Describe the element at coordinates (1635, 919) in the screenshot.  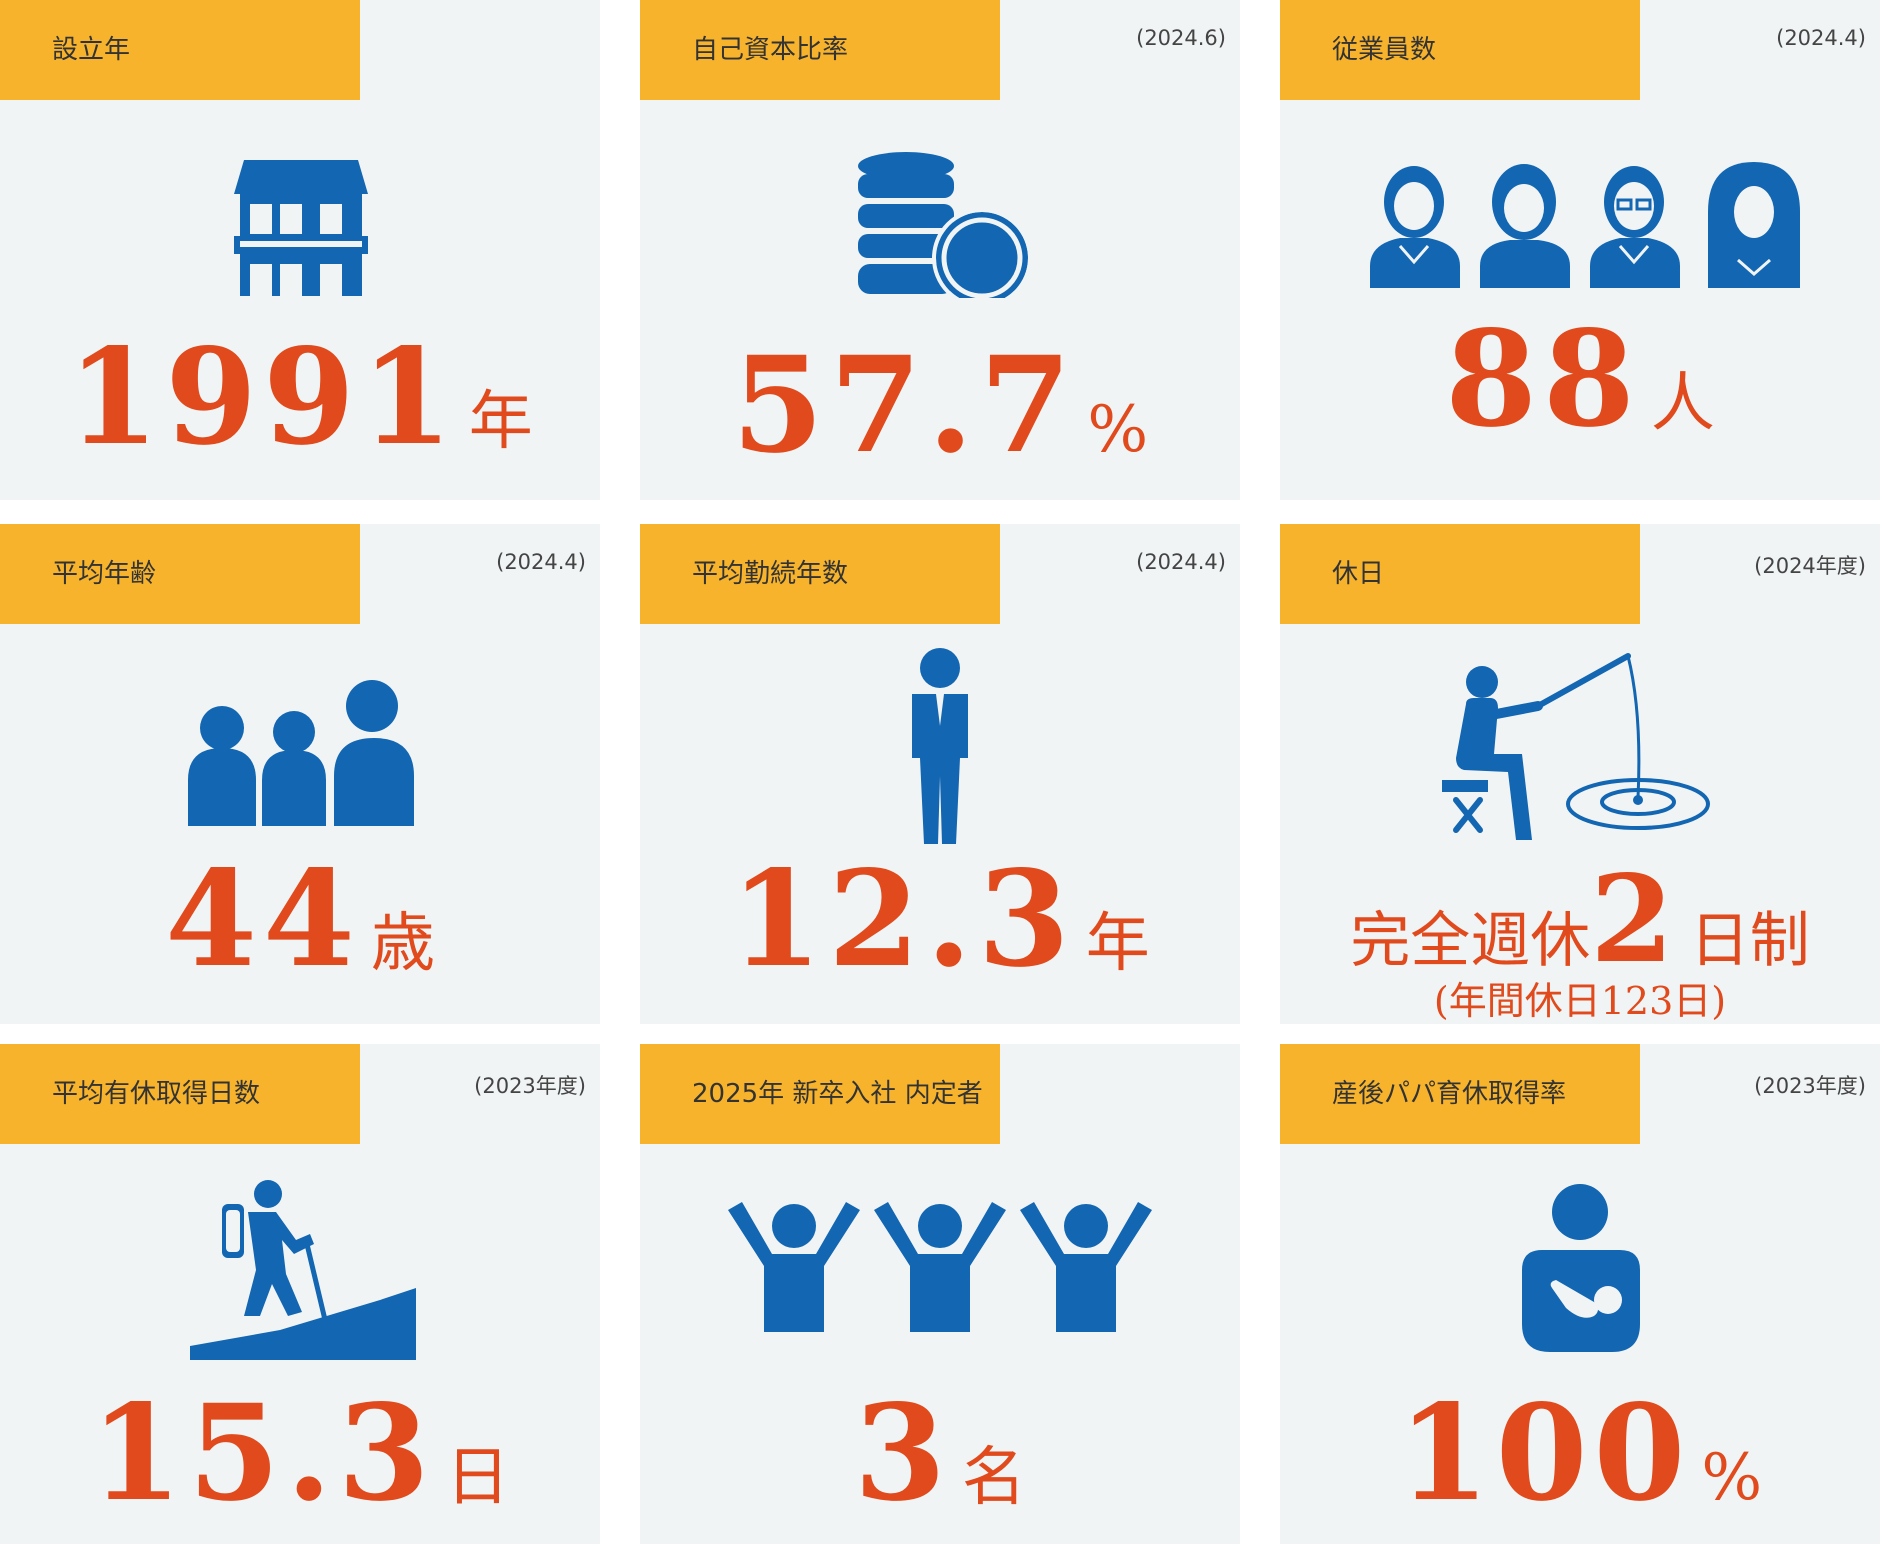
I see `value-number: 2` at that location.